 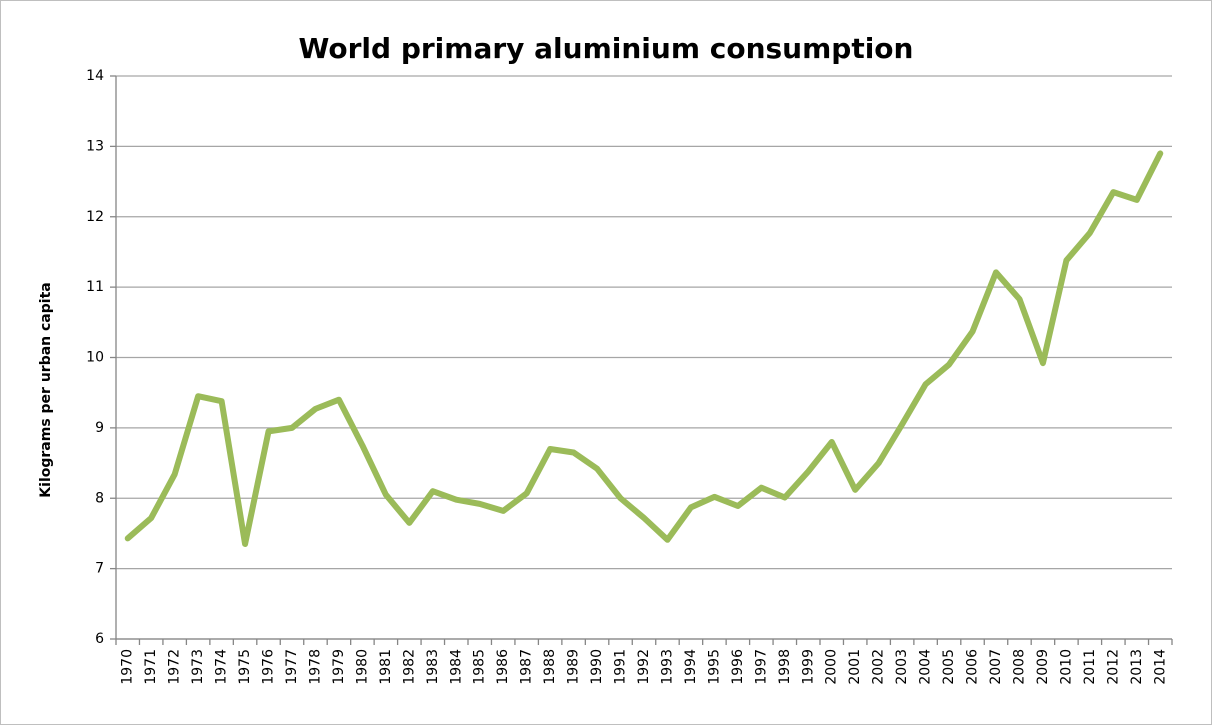 What do you see at coordinates (1043, 667) in the screenshot?
I see `x-tick-label: 2009` at bounding box center [1043, 667].